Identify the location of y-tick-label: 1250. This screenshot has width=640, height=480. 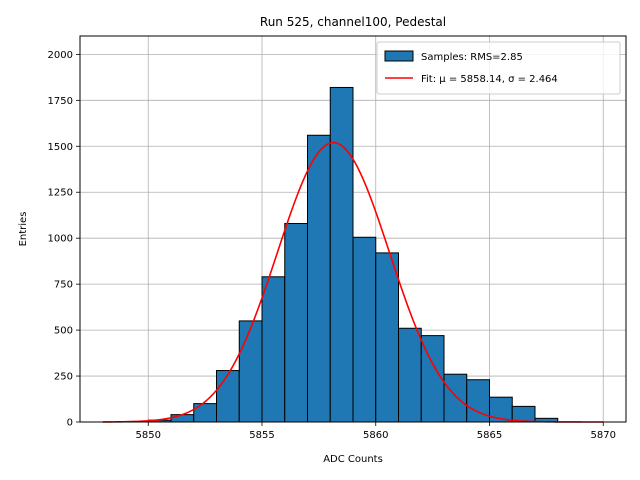
(60, 193).